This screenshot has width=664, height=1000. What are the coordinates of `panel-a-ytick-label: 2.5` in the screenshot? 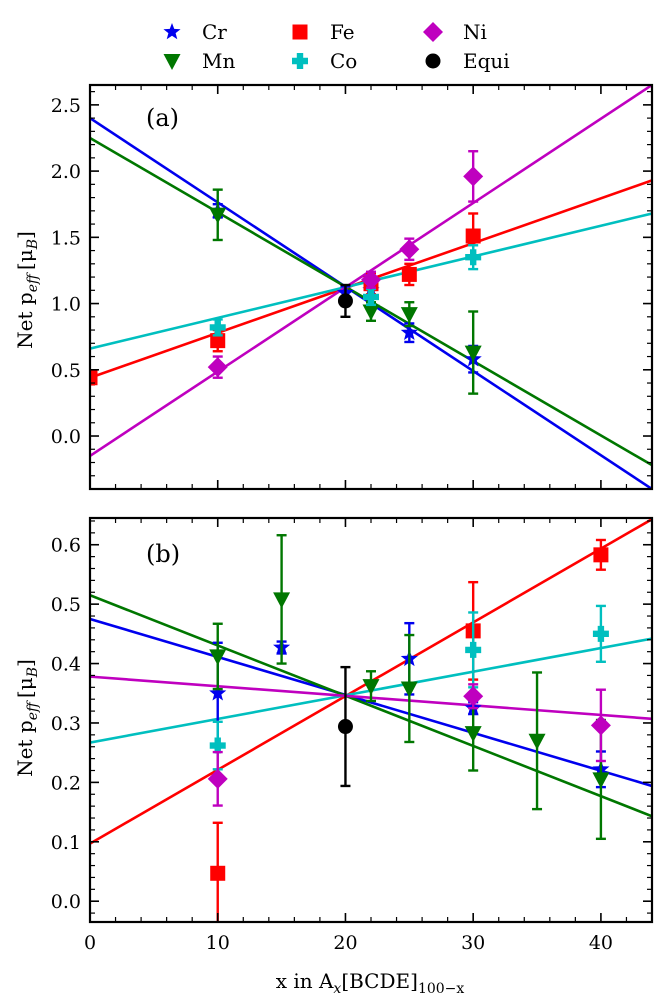 It's located at (66, 106).